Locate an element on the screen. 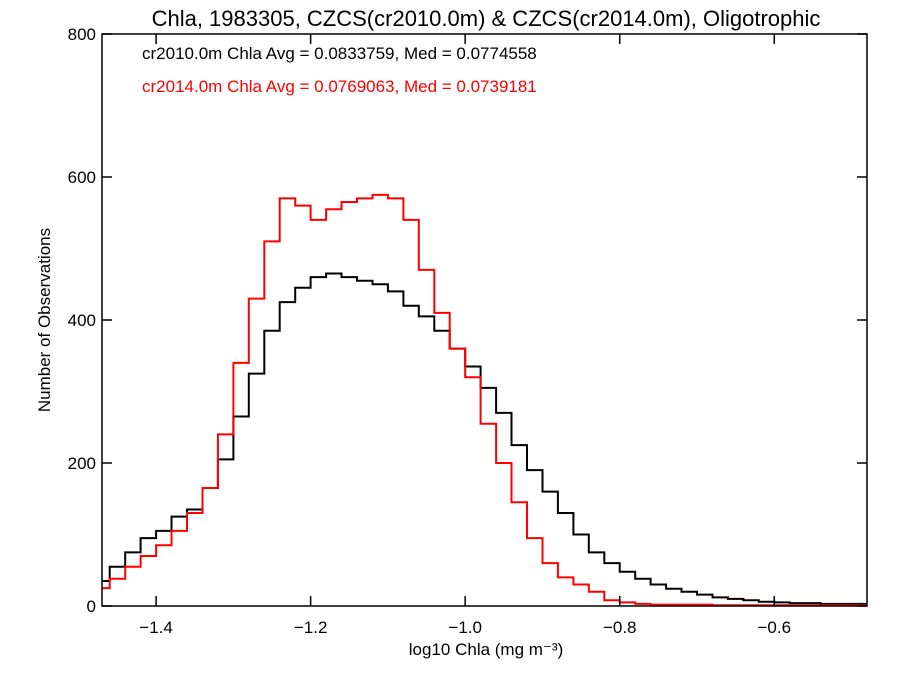 This screenshot has height=675, width=900. y-tick-label: 800 is located at coordinates (82, 34).